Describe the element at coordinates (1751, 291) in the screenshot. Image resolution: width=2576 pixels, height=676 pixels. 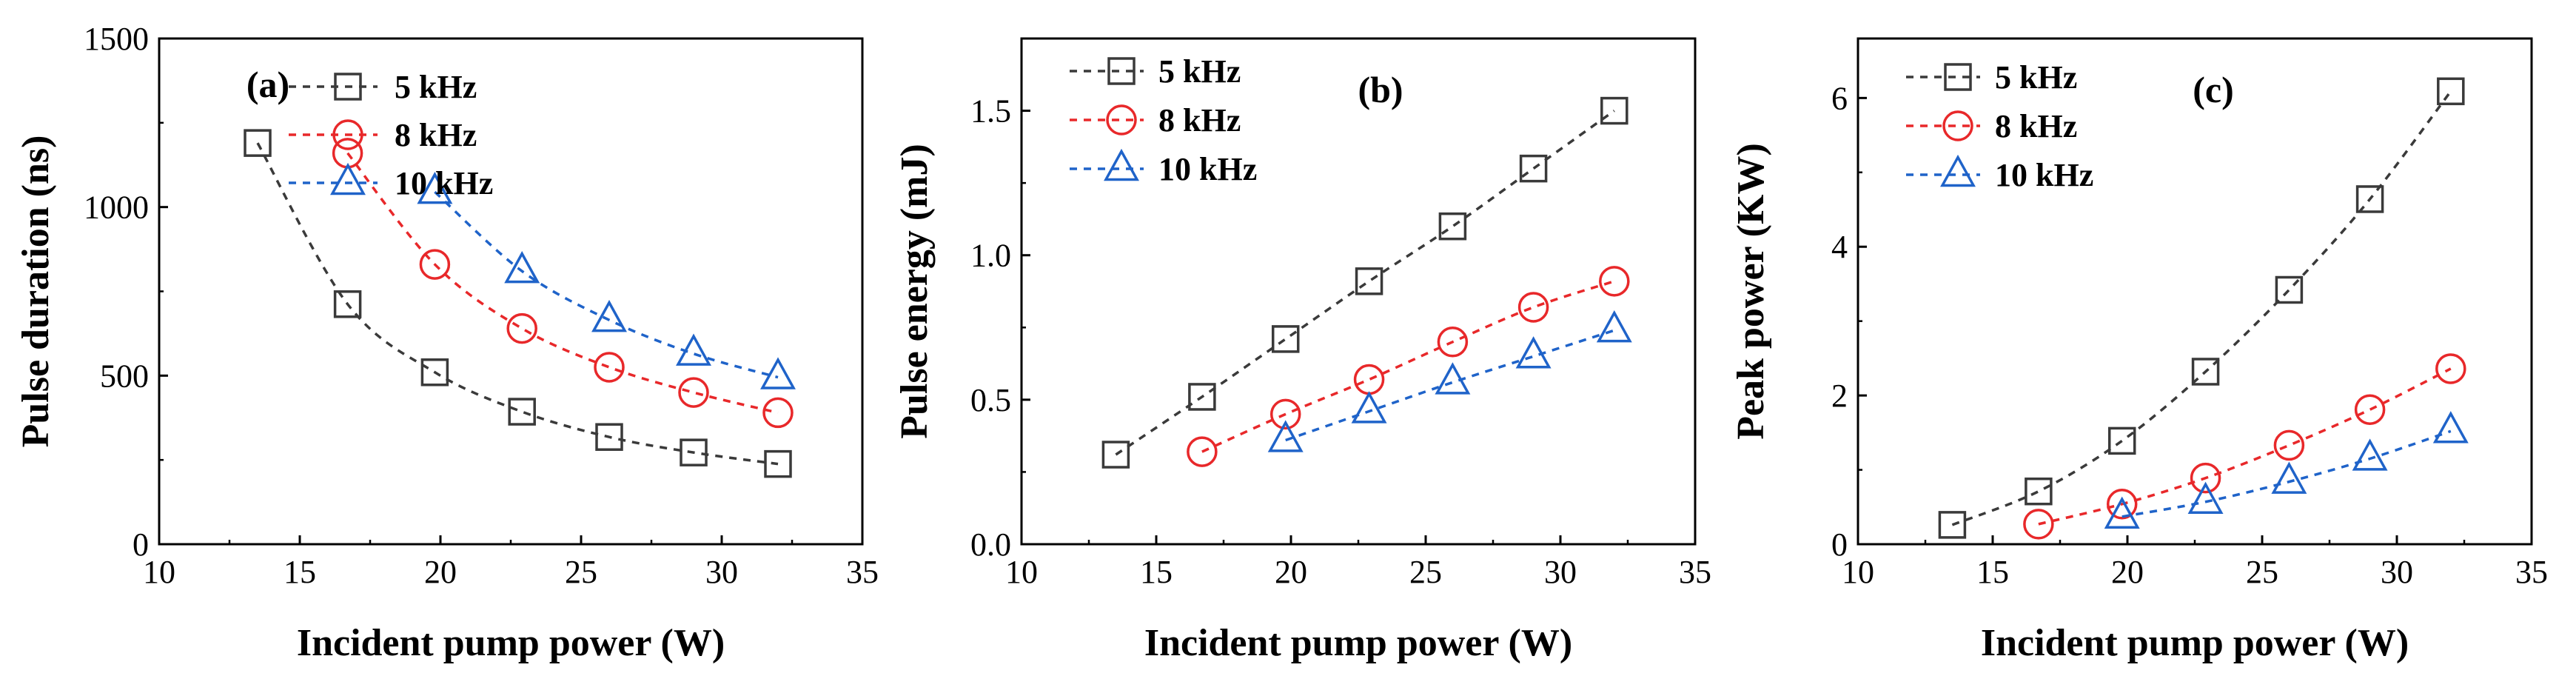
I see `y-axis-title: Peak power (KW)` at that location.